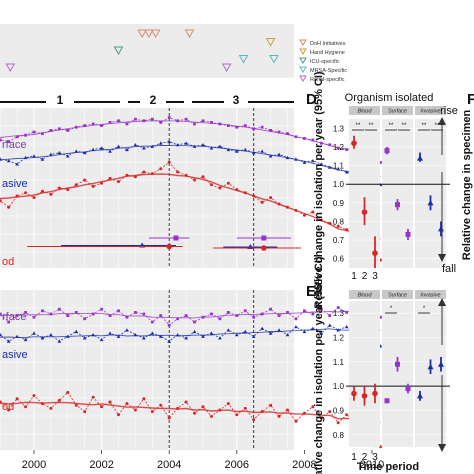 The height and width of the screenshot is (474, 474). I want to click on panel-e-xlabel: Time period, so click(388, 467).